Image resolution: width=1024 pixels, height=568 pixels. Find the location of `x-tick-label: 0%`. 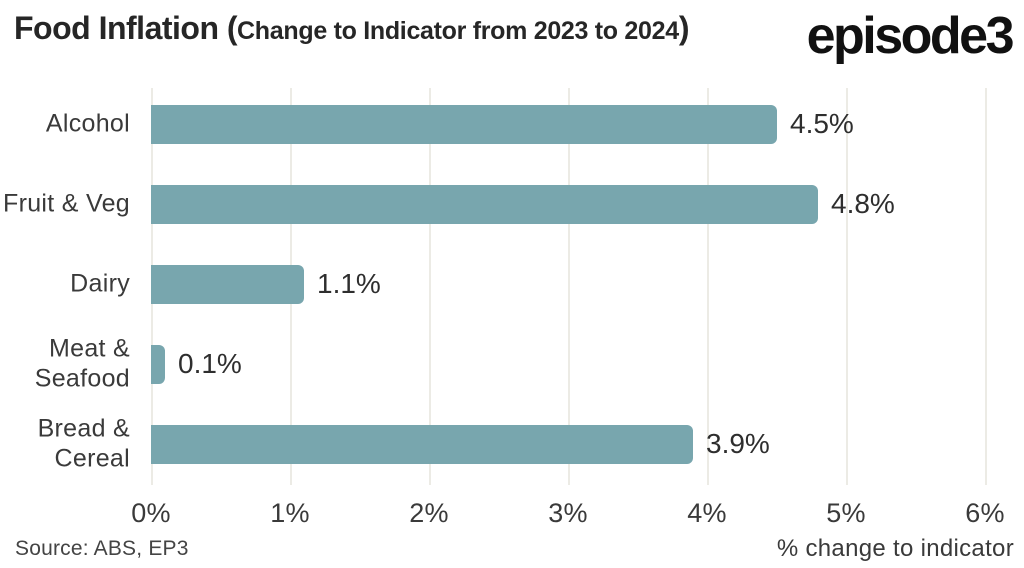

x-tick-label: 0% is located at coordinates (151, 513).